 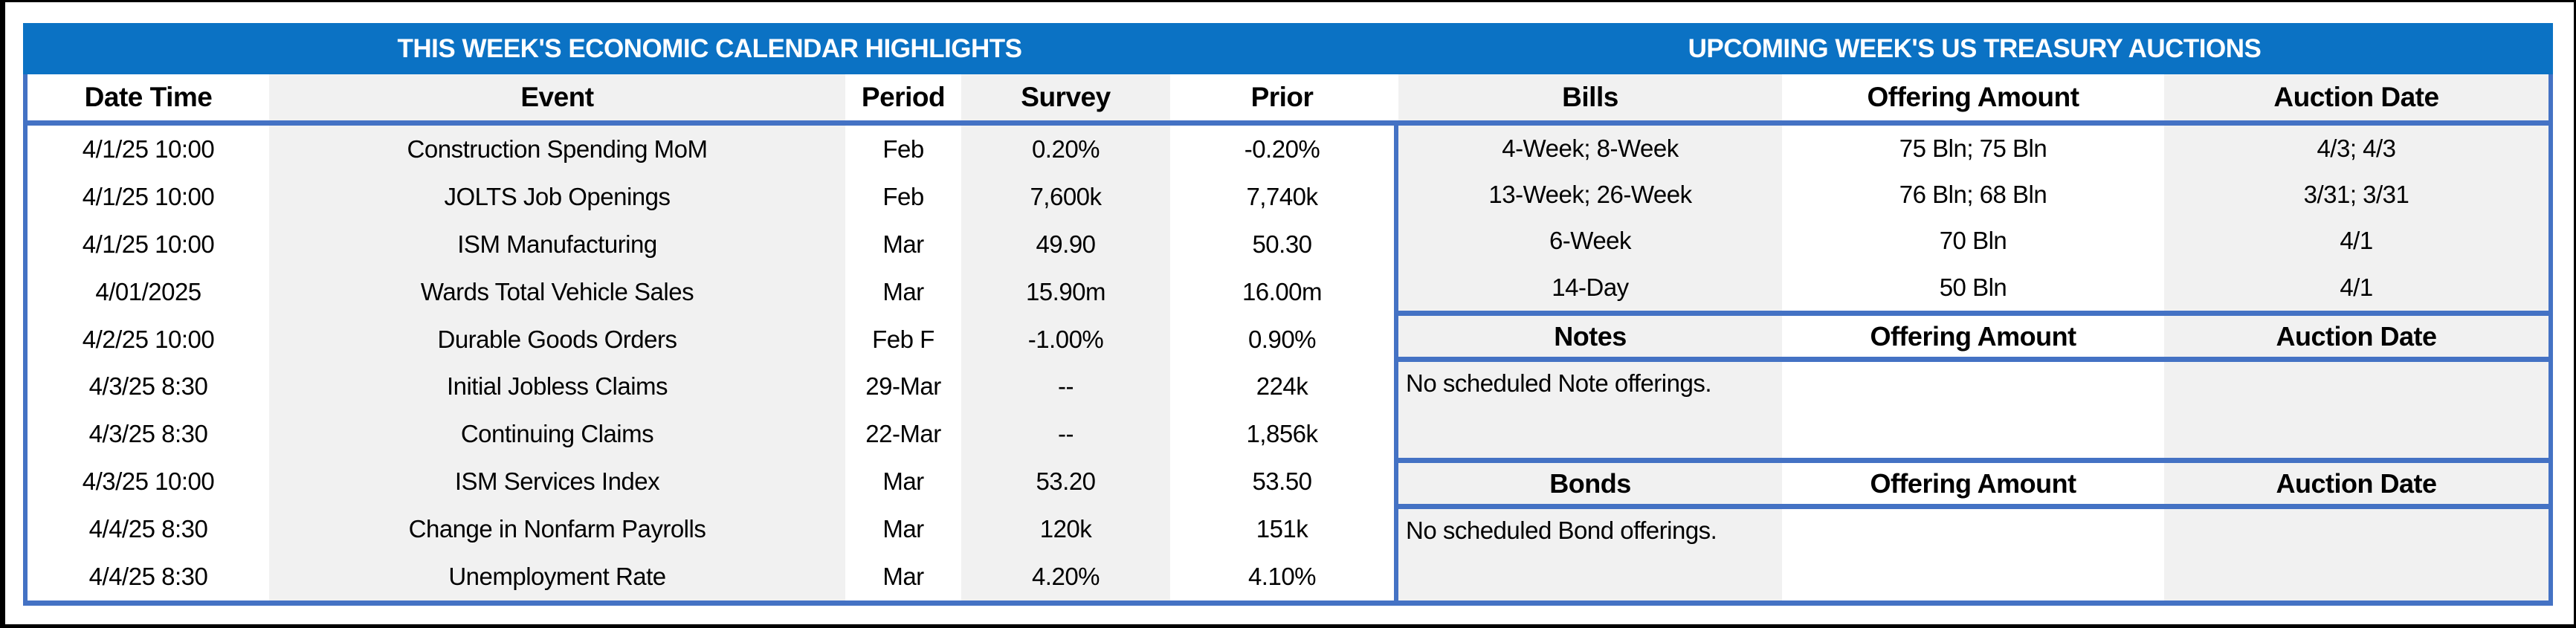 What do you see at coordinates (1396, 97) in the screenshot?
I see `header-spacer` at bounding box center [1396, 97].